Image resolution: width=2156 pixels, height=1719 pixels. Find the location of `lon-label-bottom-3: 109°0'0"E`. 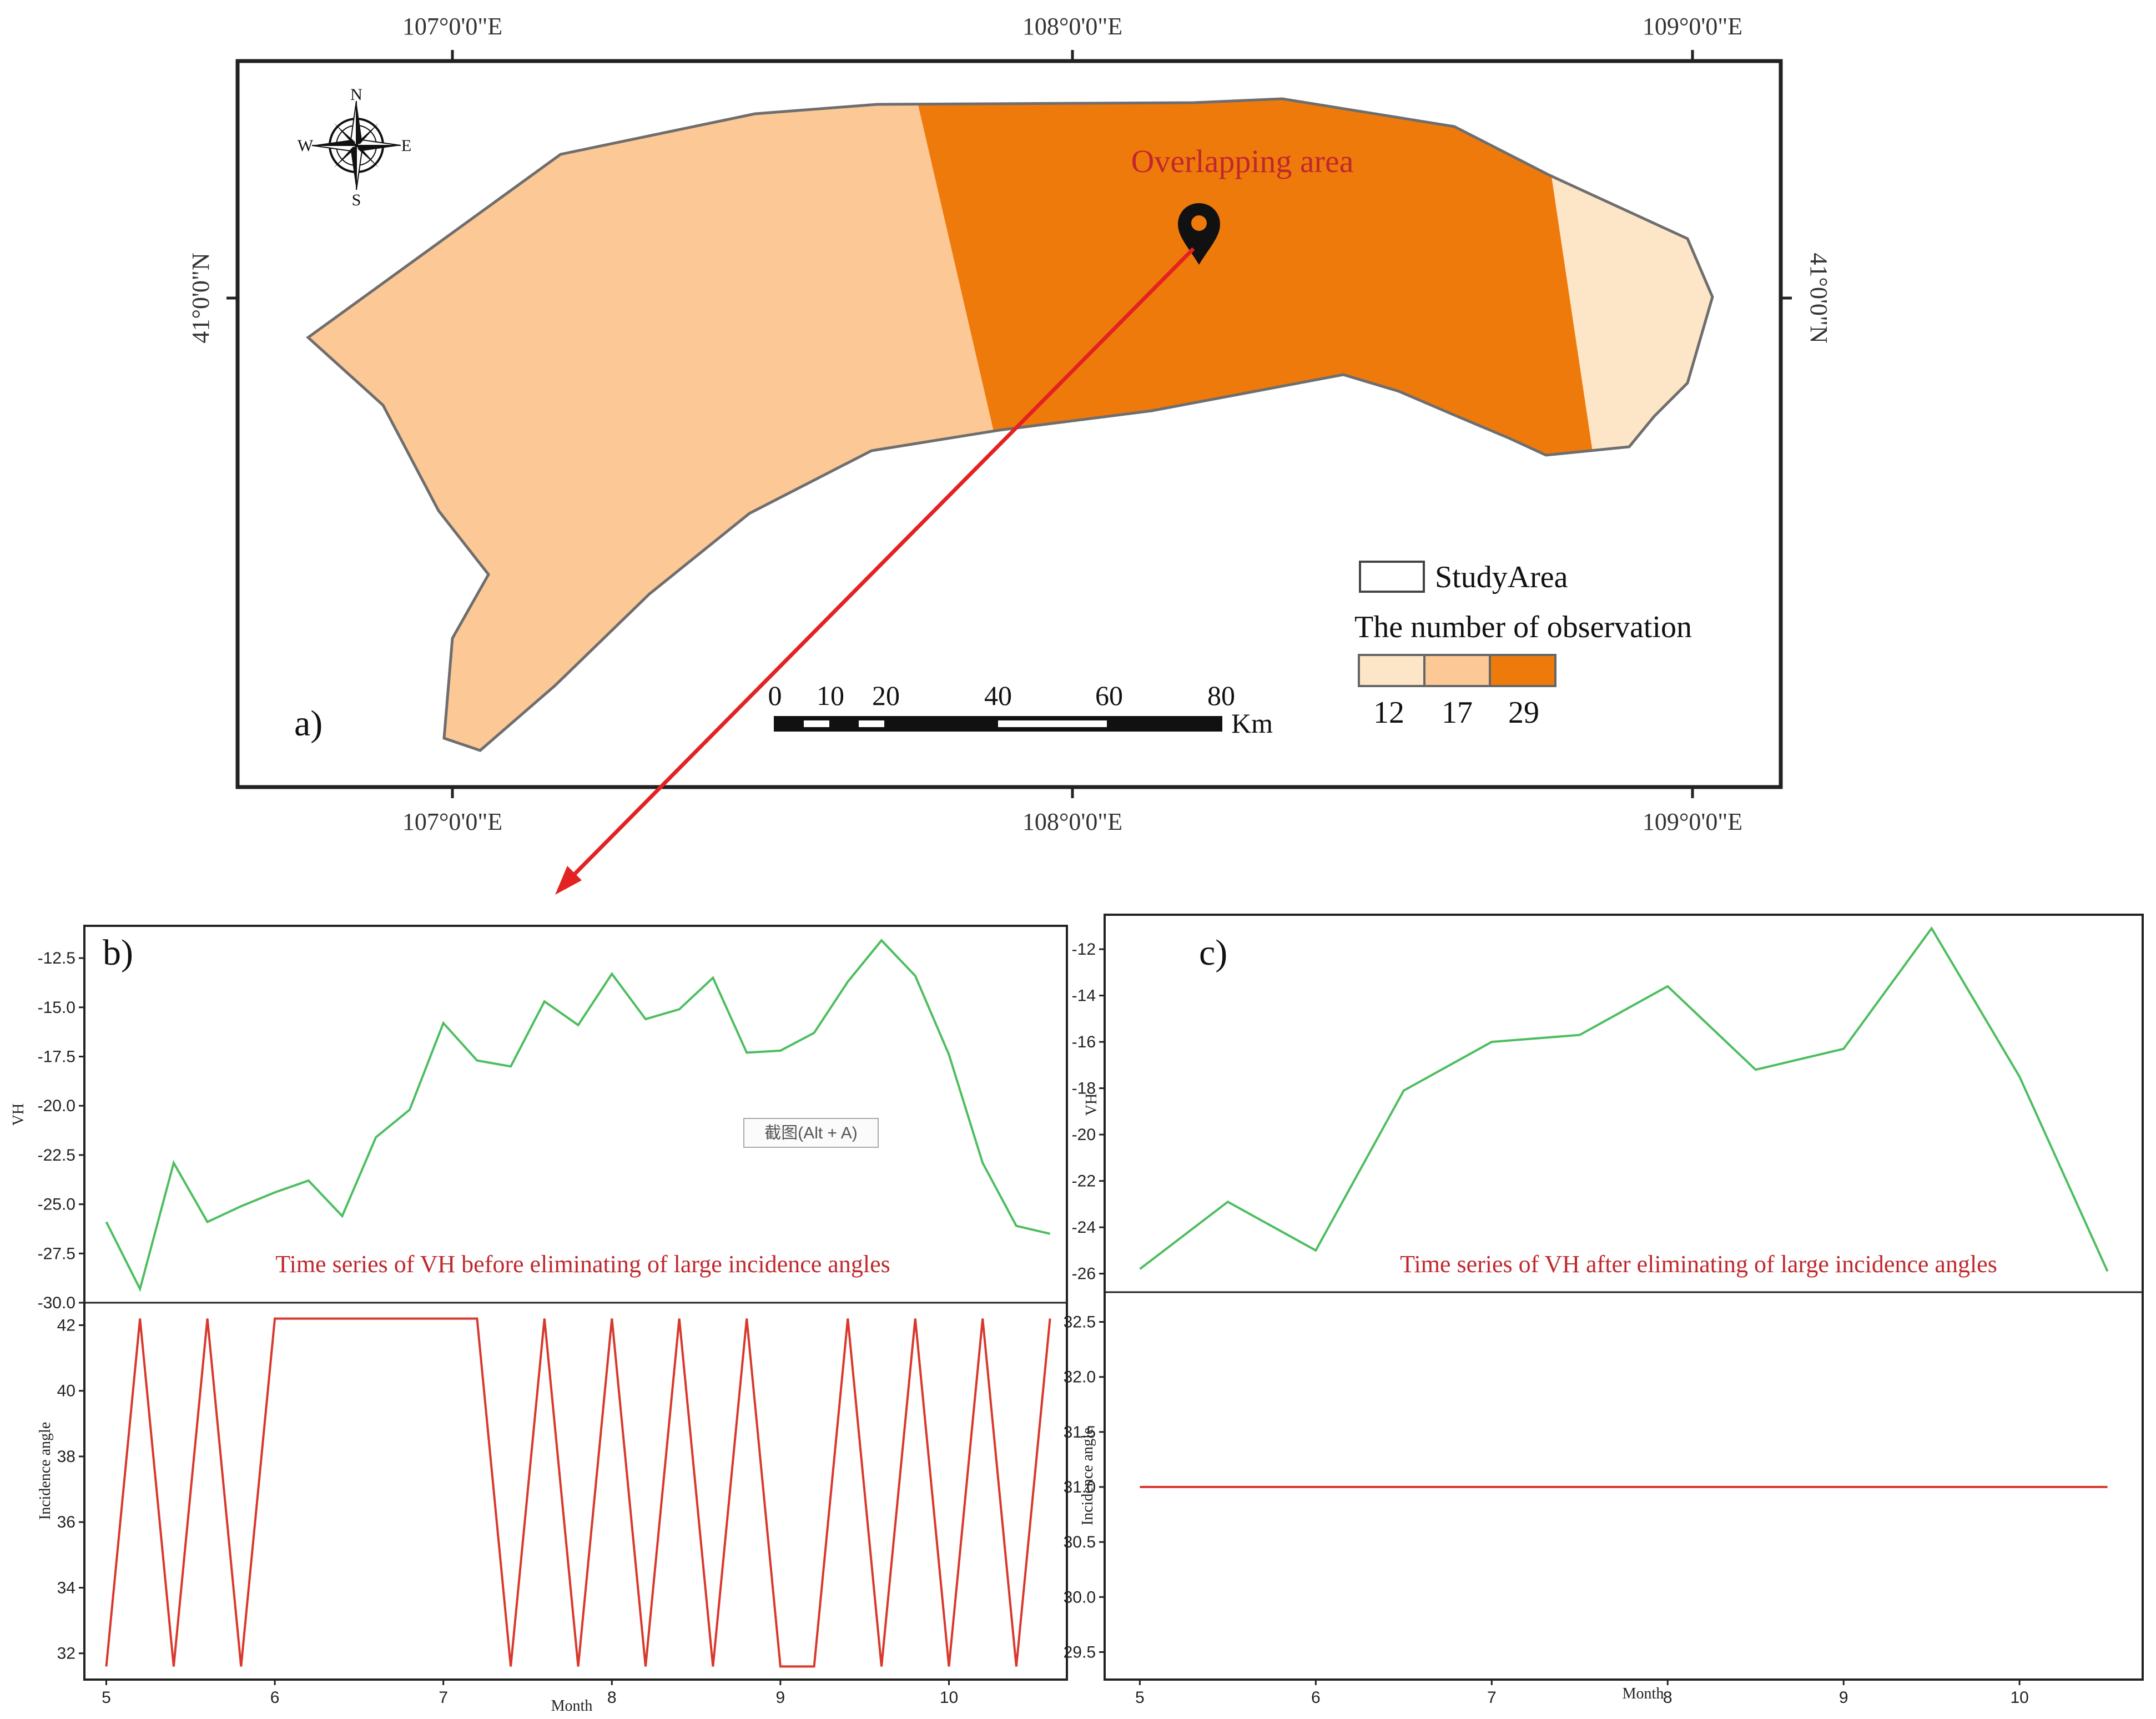

lon-label-bottom-3: 109°0'0"E is located at coordinates (1692, 821).